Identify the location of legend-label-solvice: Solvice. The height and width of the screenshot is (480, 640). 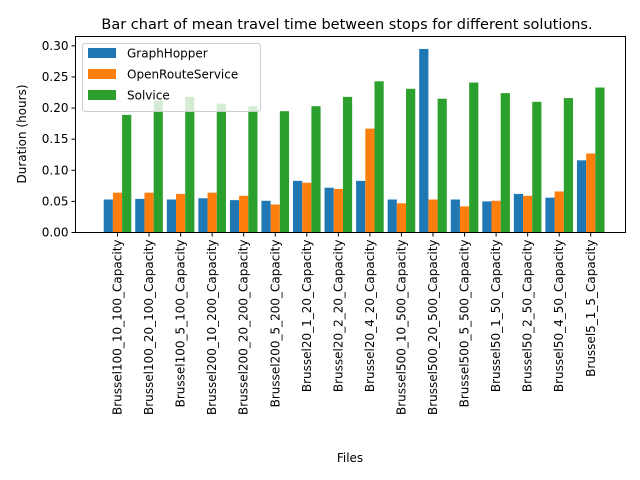
(148, 96).